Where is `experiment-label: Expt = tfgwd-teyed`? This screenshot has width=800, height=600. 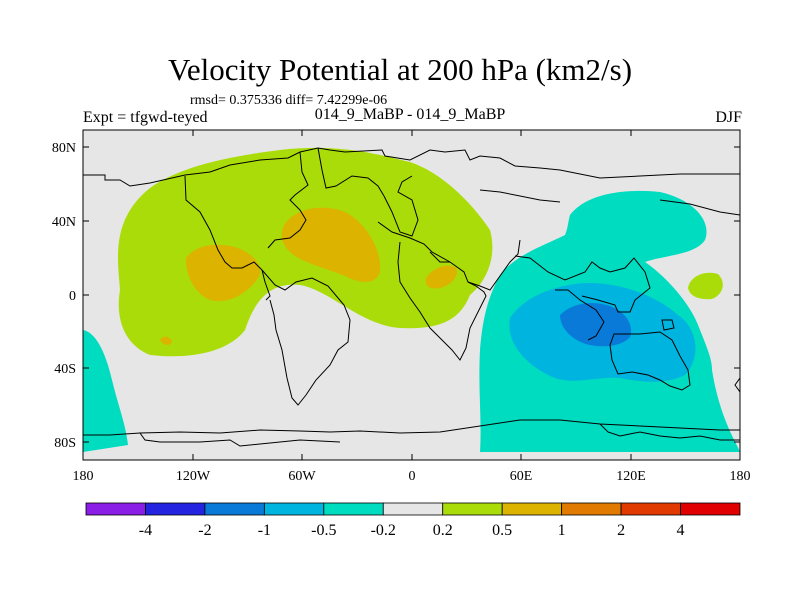
experiment-label: Expt = tfgwd-teyed is located at coordinates (145, 117).